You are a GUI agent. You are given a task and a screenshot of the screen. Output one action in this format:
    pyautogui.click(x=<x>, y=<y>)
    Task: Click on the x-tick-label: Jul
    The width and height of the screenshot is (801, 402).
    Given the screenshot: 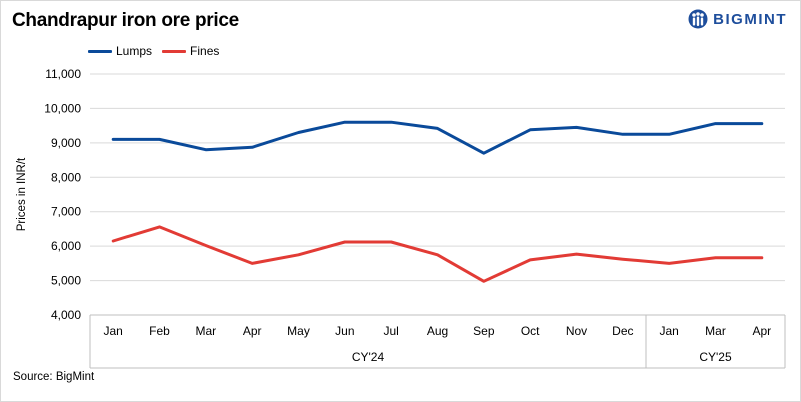 What is the action you would take?
    pyautogui.click(x=390, y=331)
    